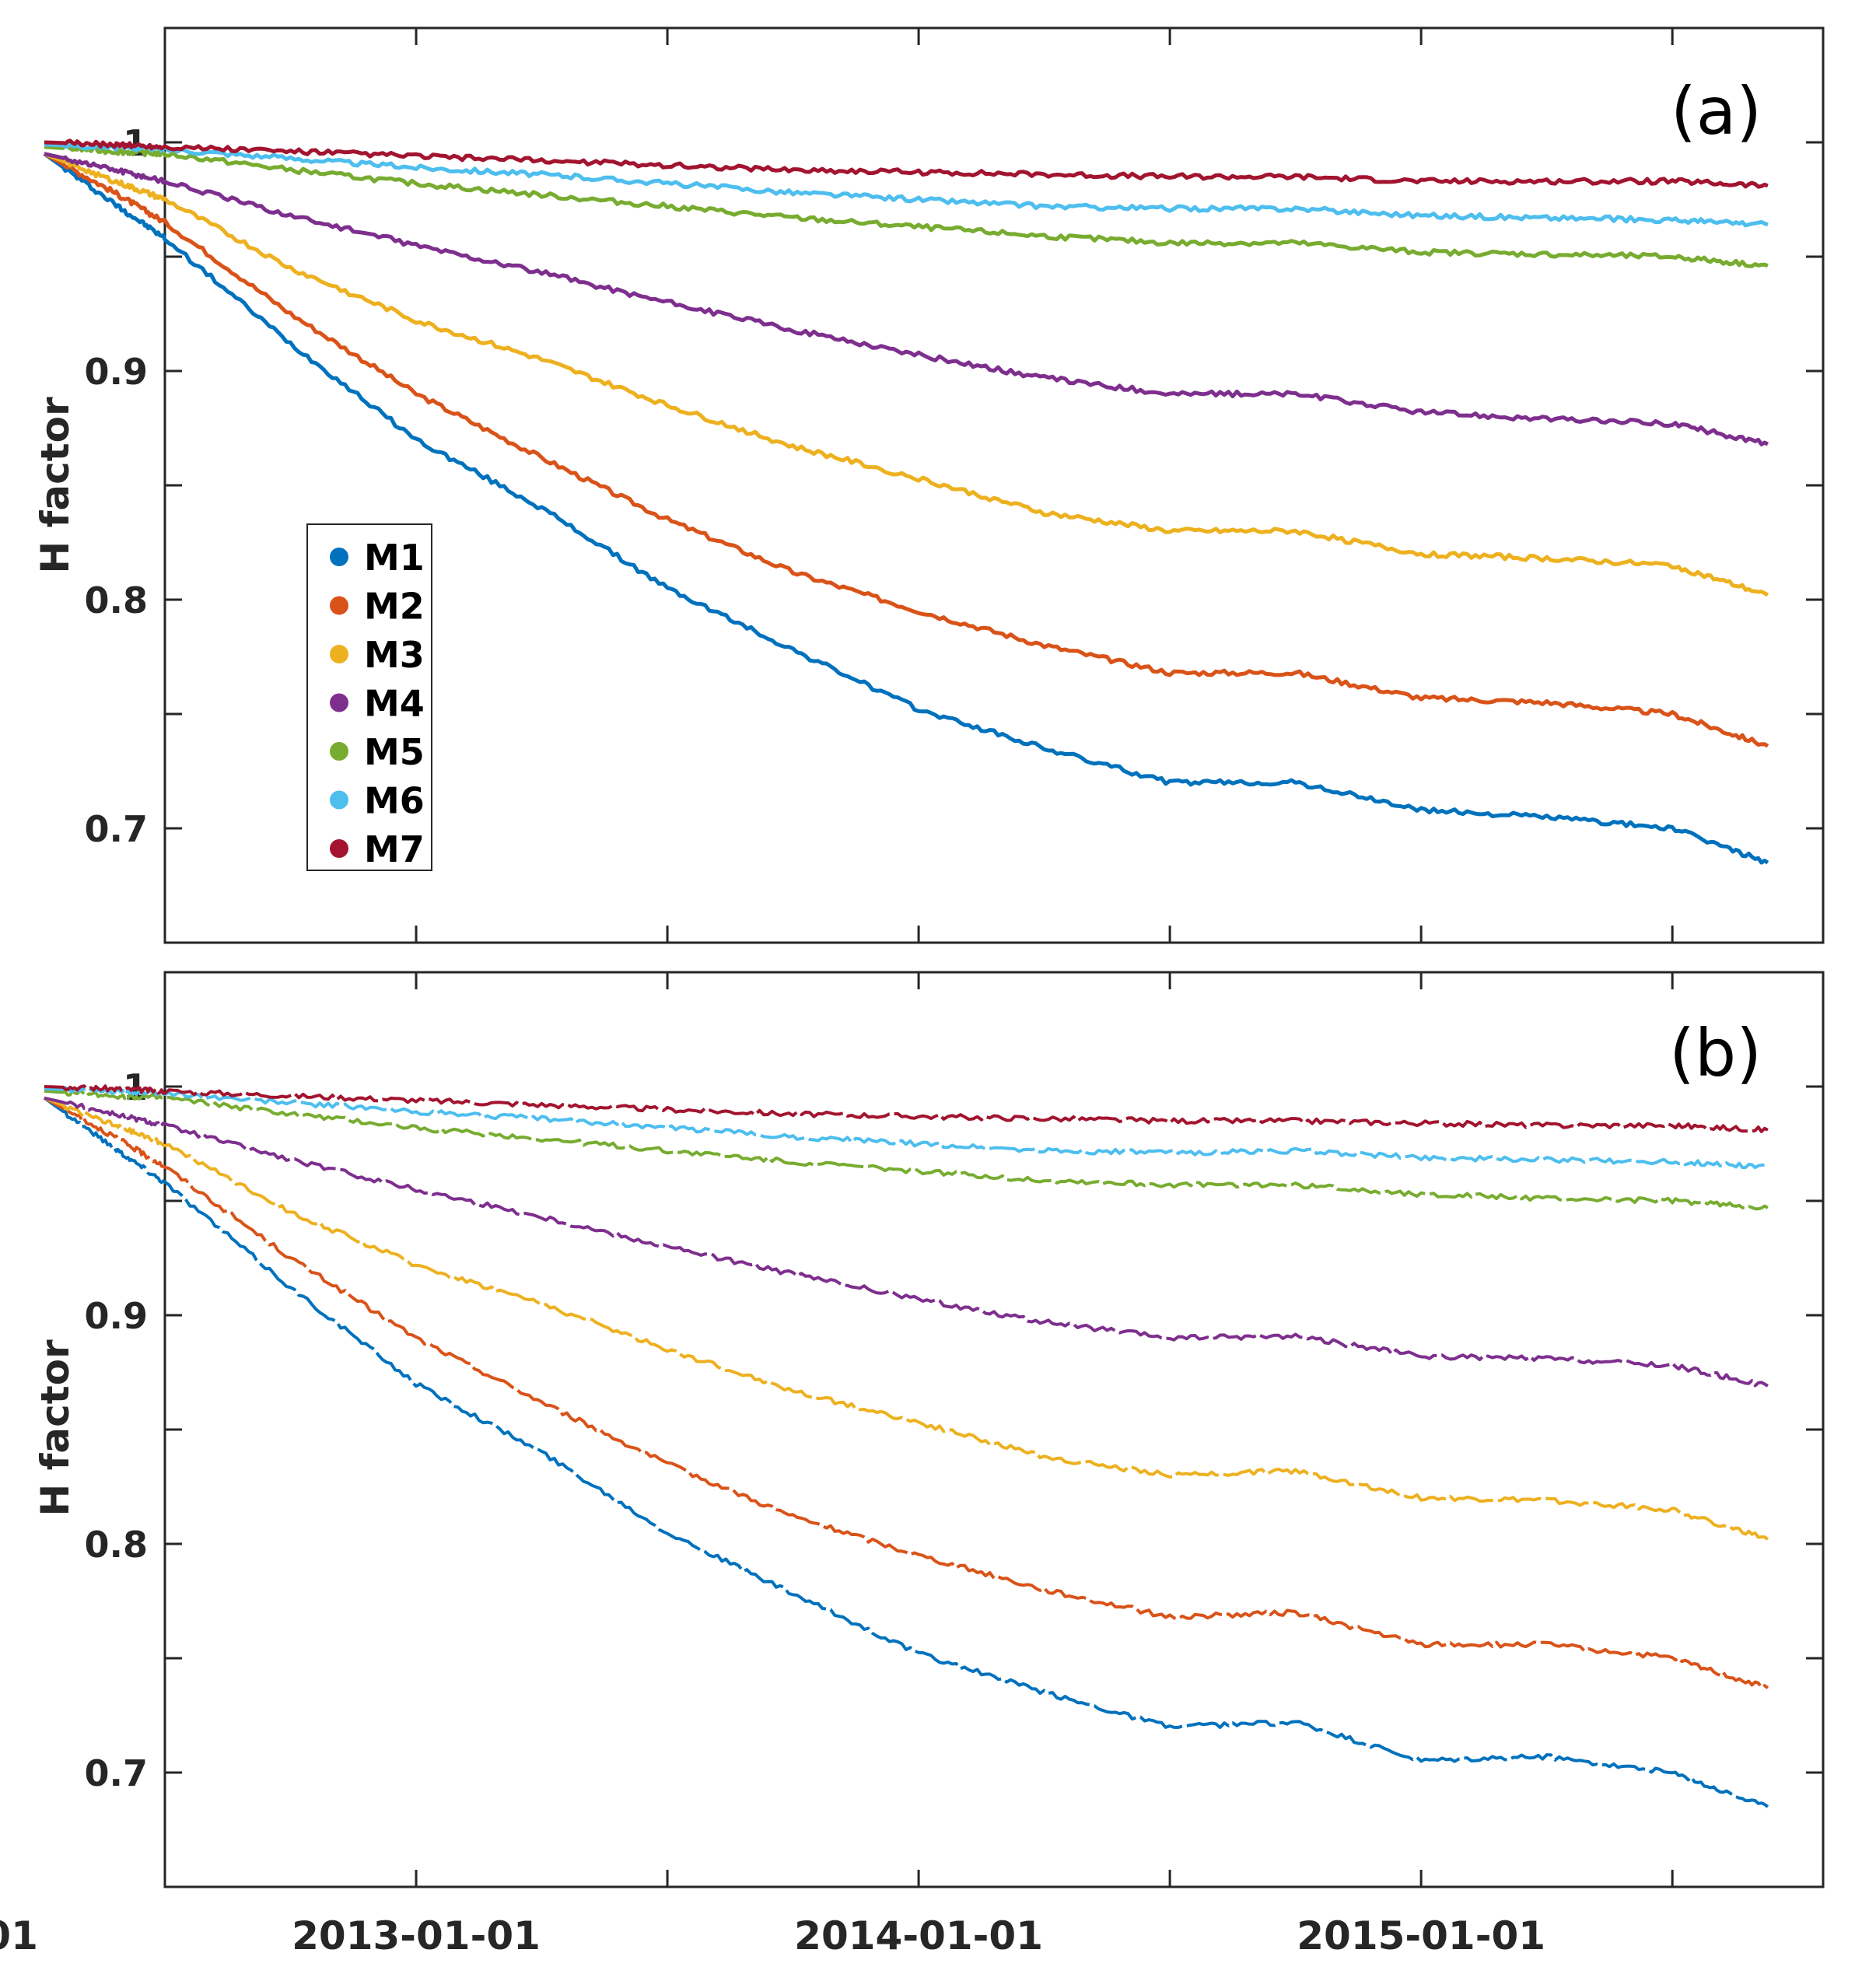  What do you see at coordinates (906, 299) in the screenshot?
I see `panel-a-series-m4-line` at bounding box center [906, 299].